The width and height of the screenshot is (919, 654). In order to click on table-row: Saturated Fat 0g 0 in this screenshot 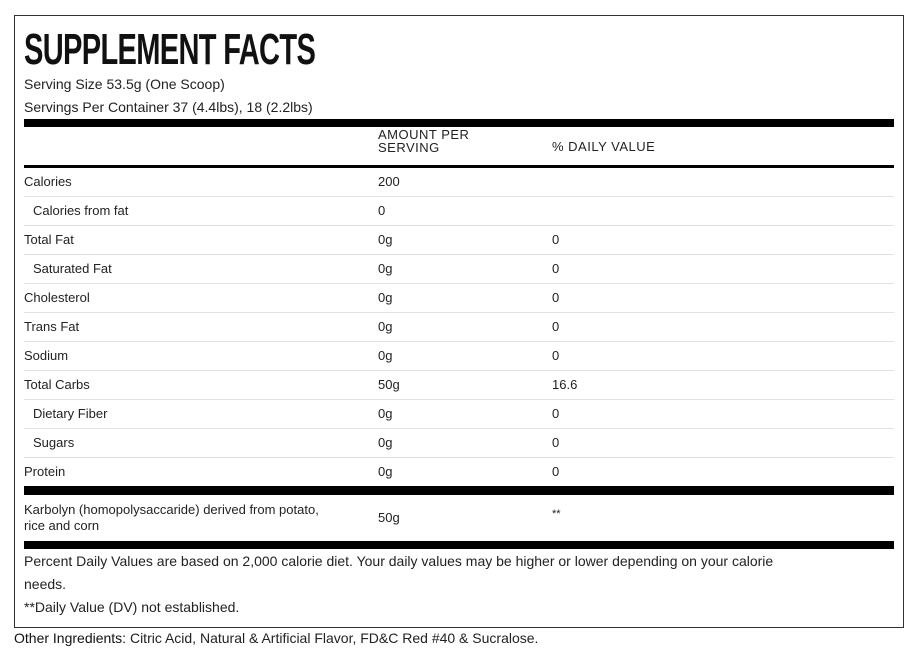, I will do `click(459, 269)`.